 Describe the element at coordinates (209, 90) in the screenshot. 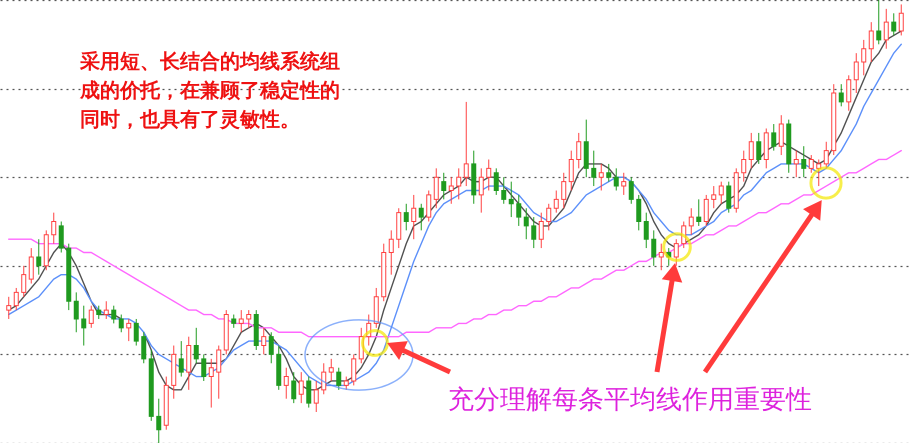

I see `annotation: 采用短、长结合的均线系统组成的价托，在兼顾了稳定性的同时，也具有了灵敏性。` at that location.